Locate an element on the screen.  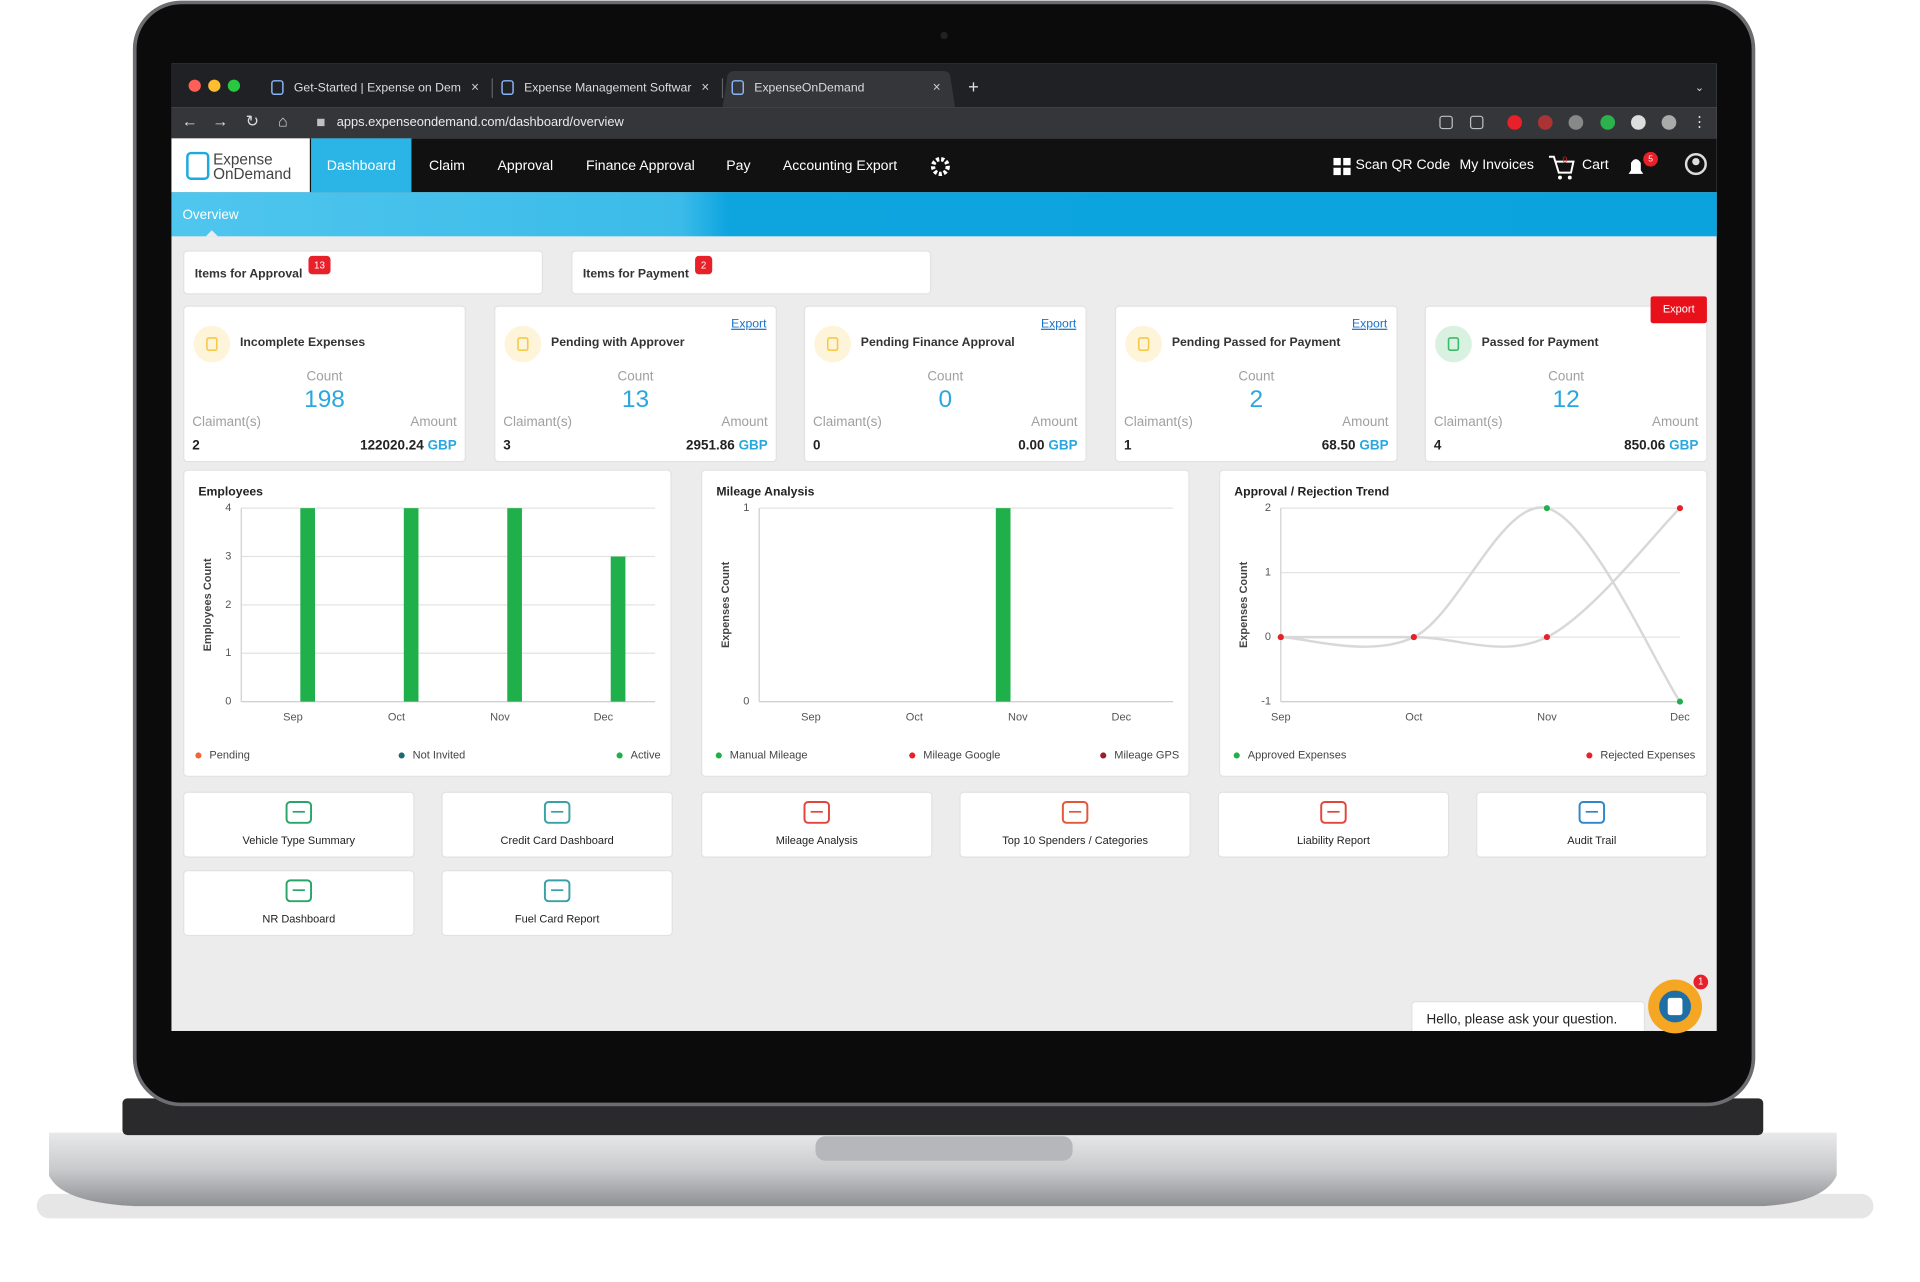
browser-menu: ⋮ is located at coordinates (1699, 122).